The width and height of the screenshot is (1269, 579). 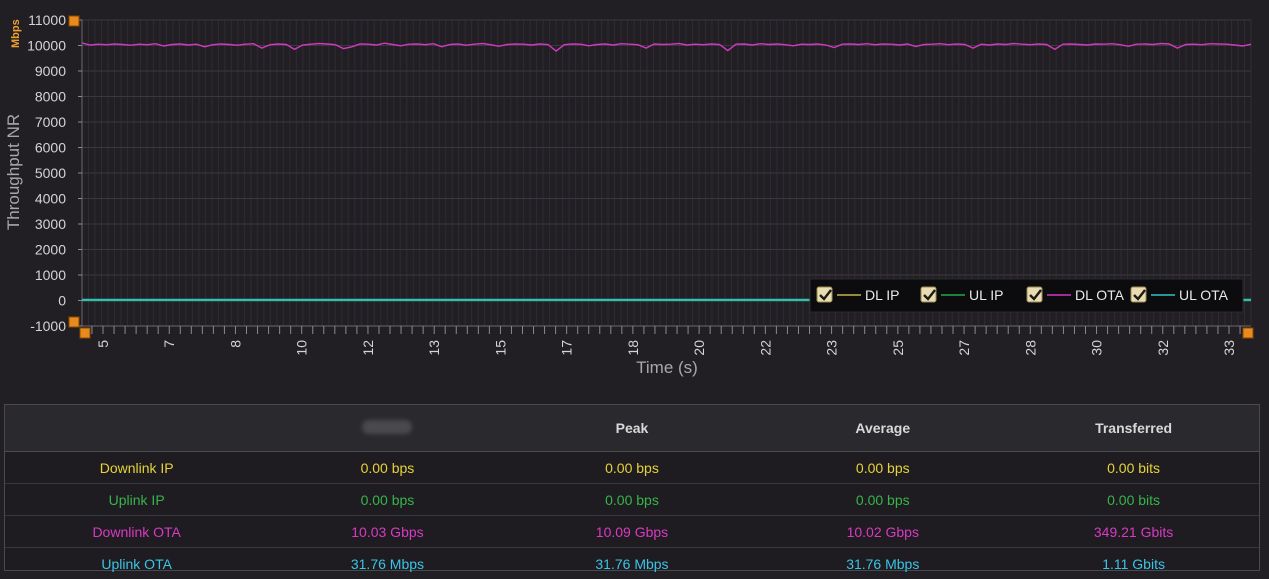 I want to click on x-tick-label: 28, so click(x=1030, y=348).